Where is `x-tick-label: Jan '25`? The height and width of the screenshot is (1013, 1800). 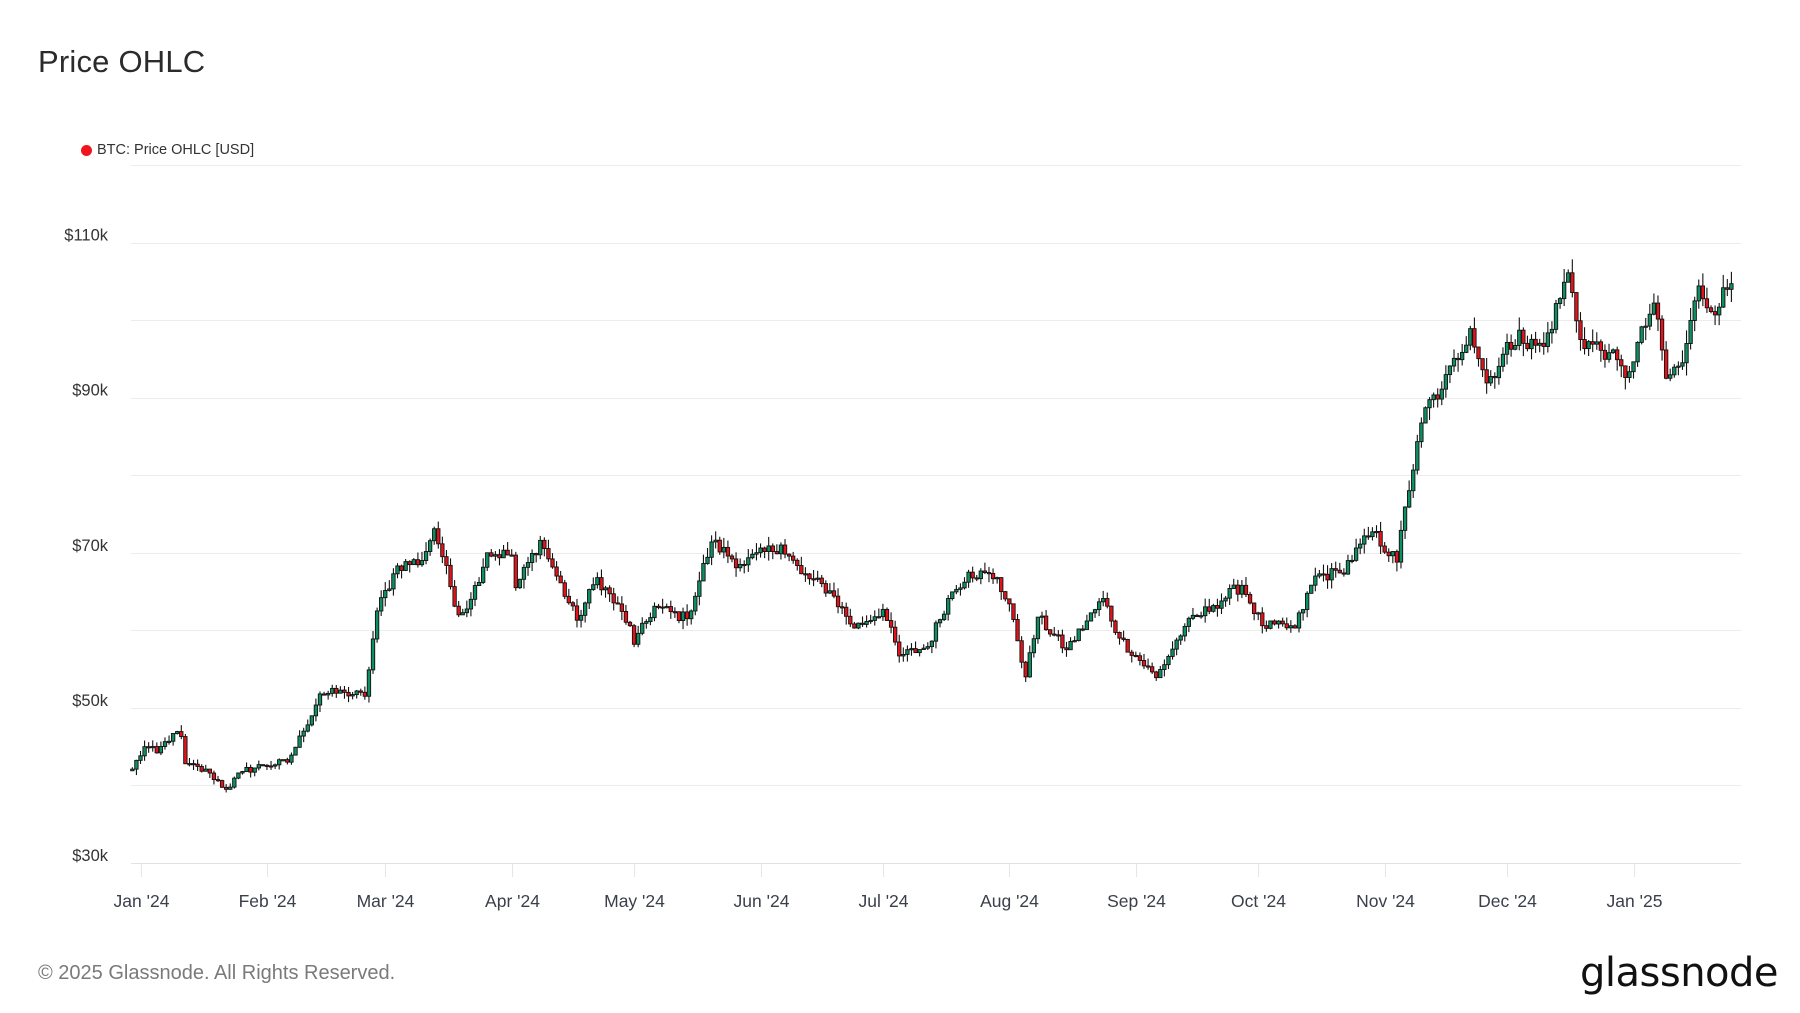
x-tick-label: Jan '25 is located at coordinates (1635, 901).